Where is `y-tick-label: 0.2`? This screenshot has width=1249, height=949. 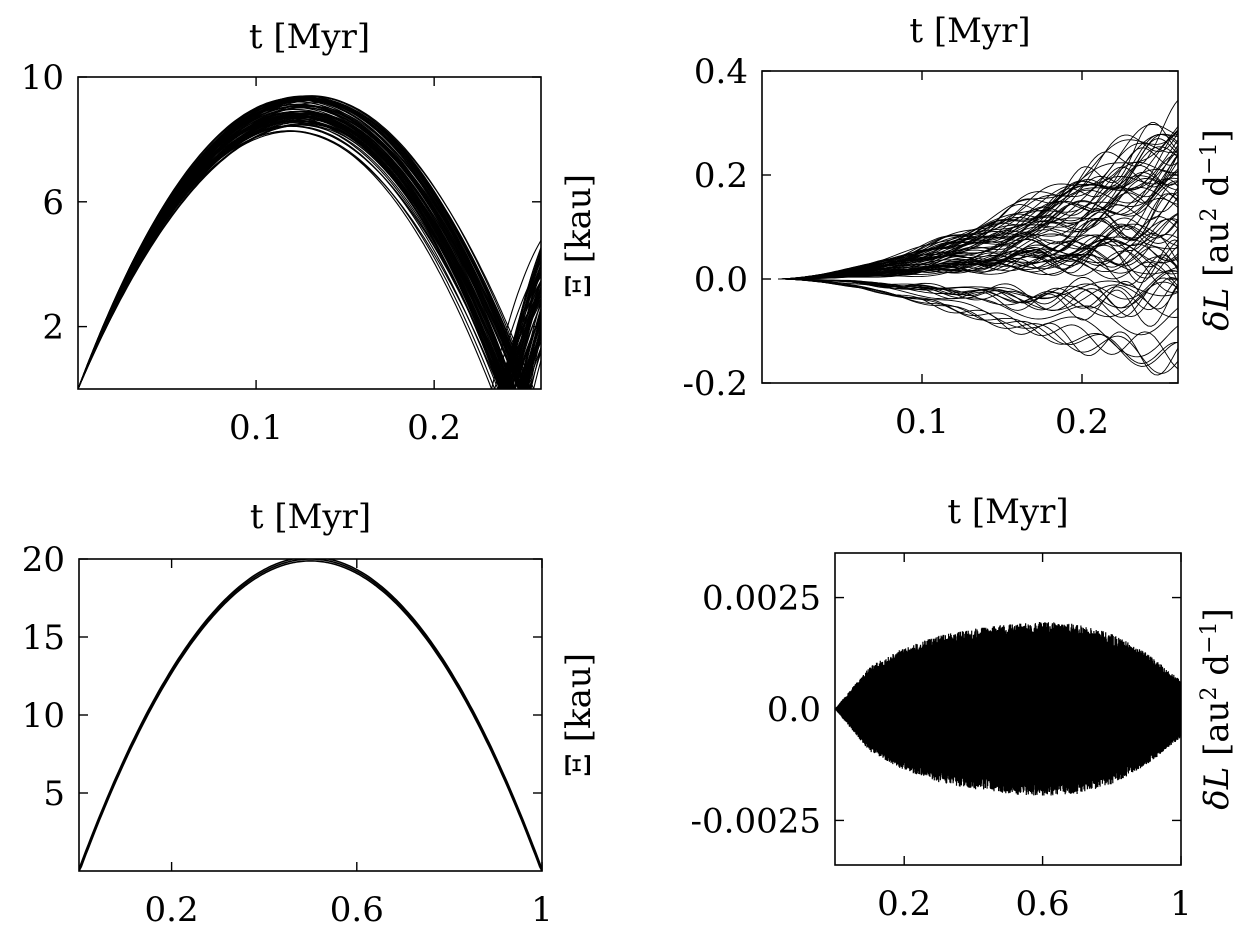
y-tick-label: 0.2 is located at coordinates (721, 176).